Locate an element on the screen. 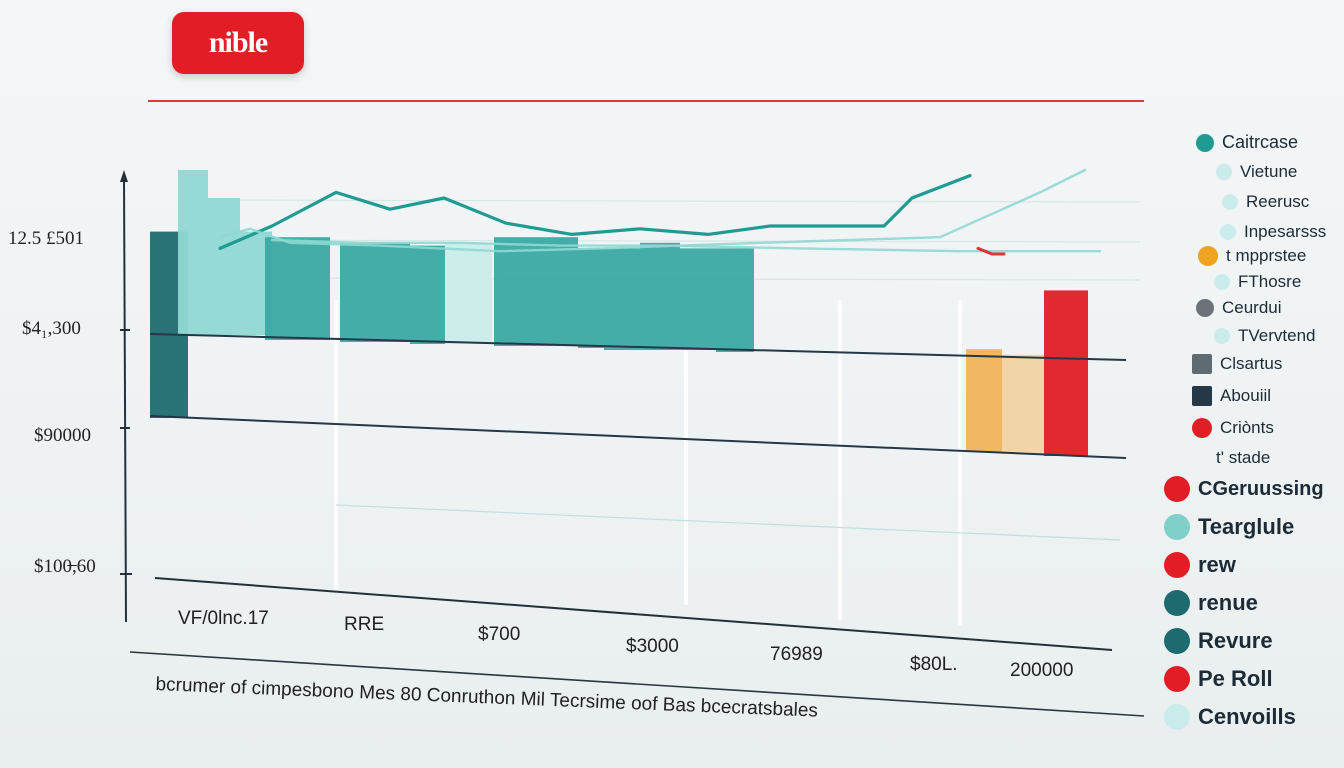 This screenshot has height=768, width=1344. legend-label-10: Criònts is located at coordinates (1247, 427).